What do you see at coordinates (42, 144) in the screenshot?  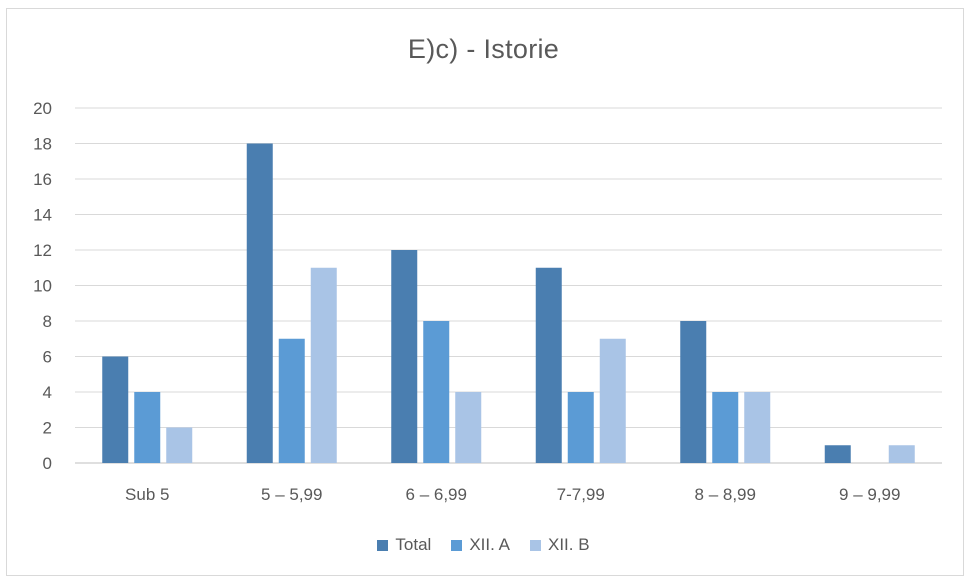 I see `y-tick-label: 18` at bounding box center [42, 144].